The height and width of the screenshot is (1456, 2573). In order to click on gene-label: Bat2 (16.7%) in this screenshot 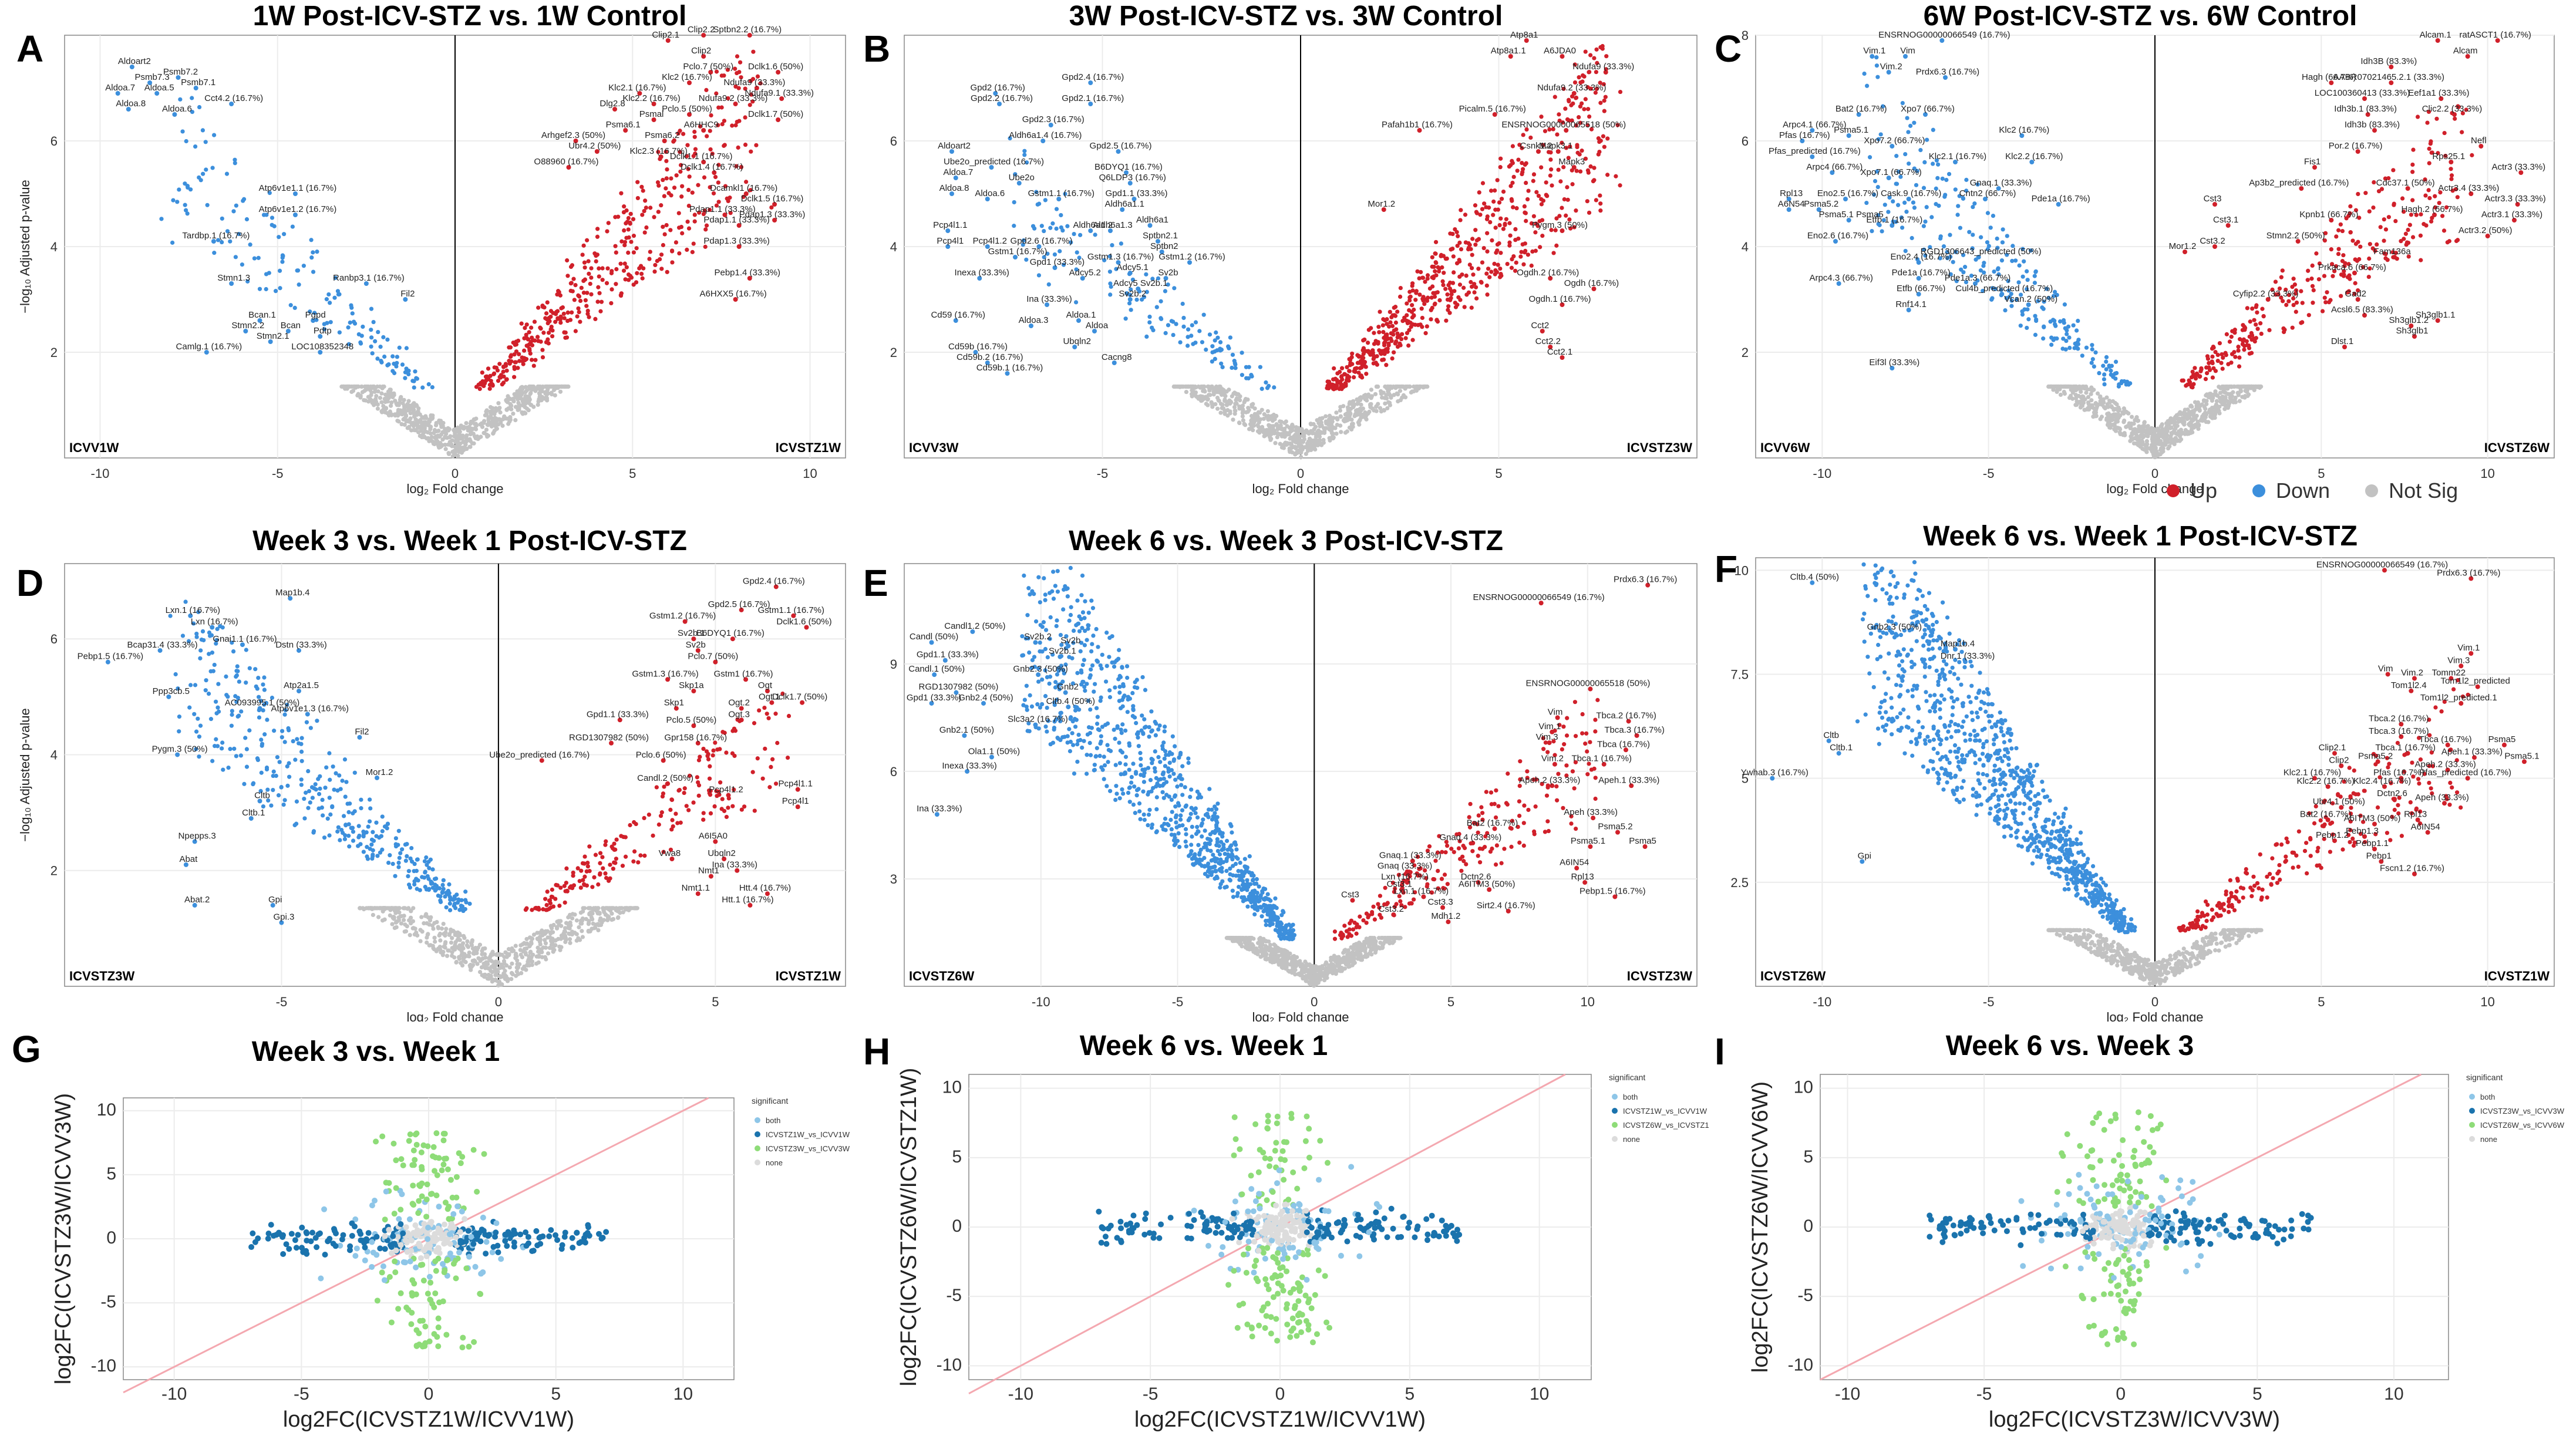, I will do `click(1862, 109)`.